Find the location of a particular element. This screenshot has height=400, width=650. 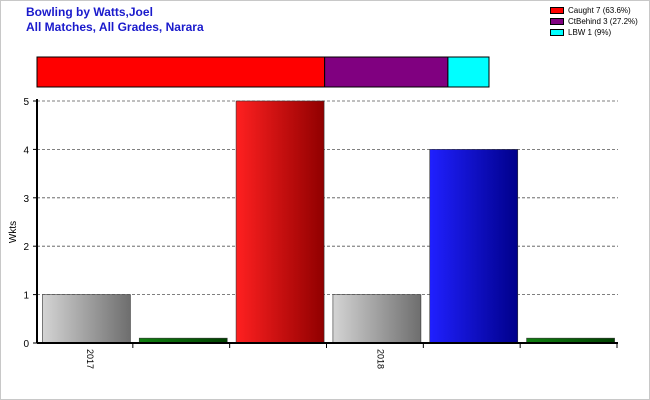

summary-segment-lbw is located at coordinates (468, 72).